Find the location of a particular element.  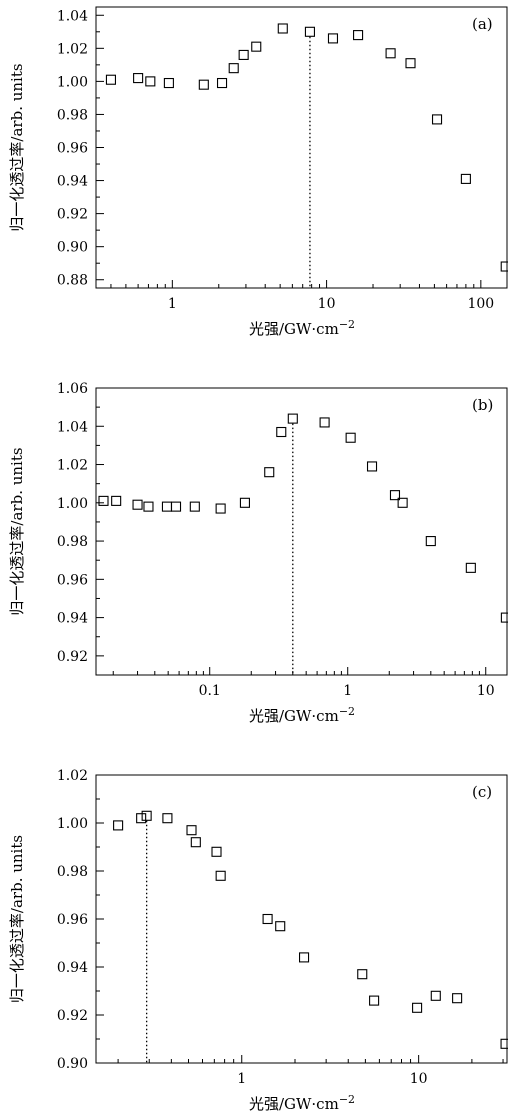

y-axis-label-a: 归一化透过率/arb. units is located at coordinates (17, 147).